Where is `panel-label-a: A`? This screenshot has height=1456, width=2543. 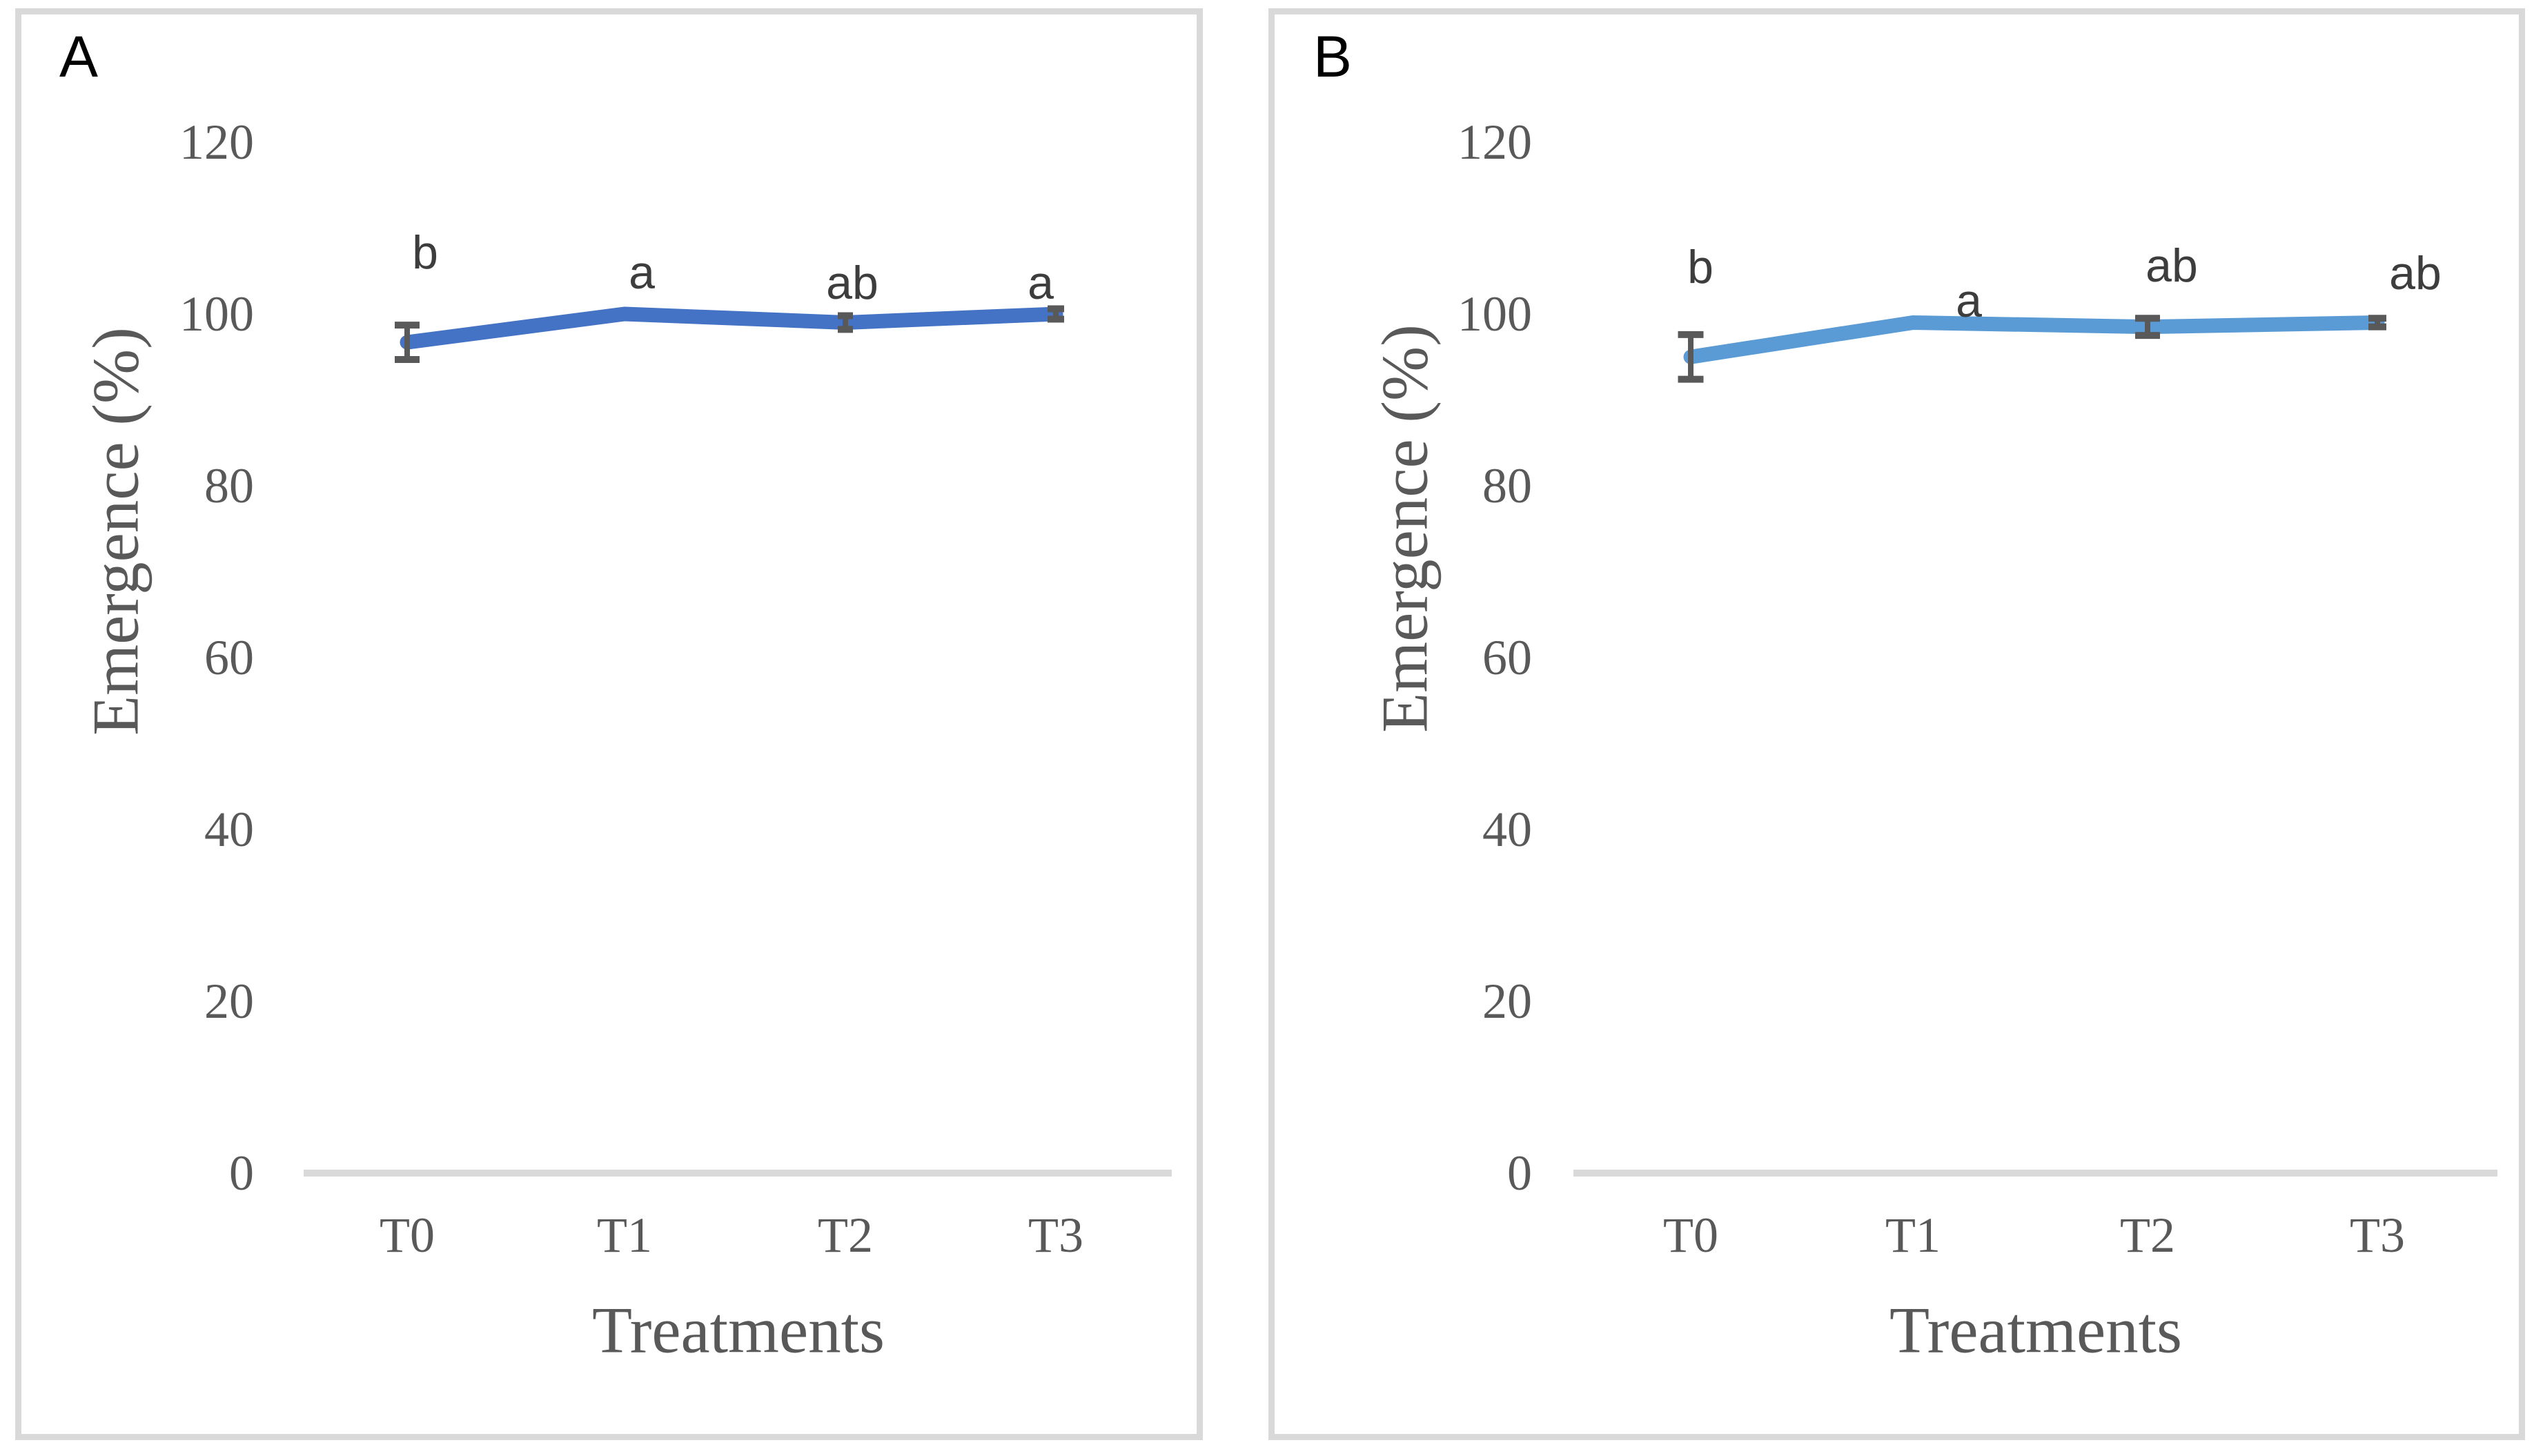
panel-label-a: A is located at coordinates (79, 56).